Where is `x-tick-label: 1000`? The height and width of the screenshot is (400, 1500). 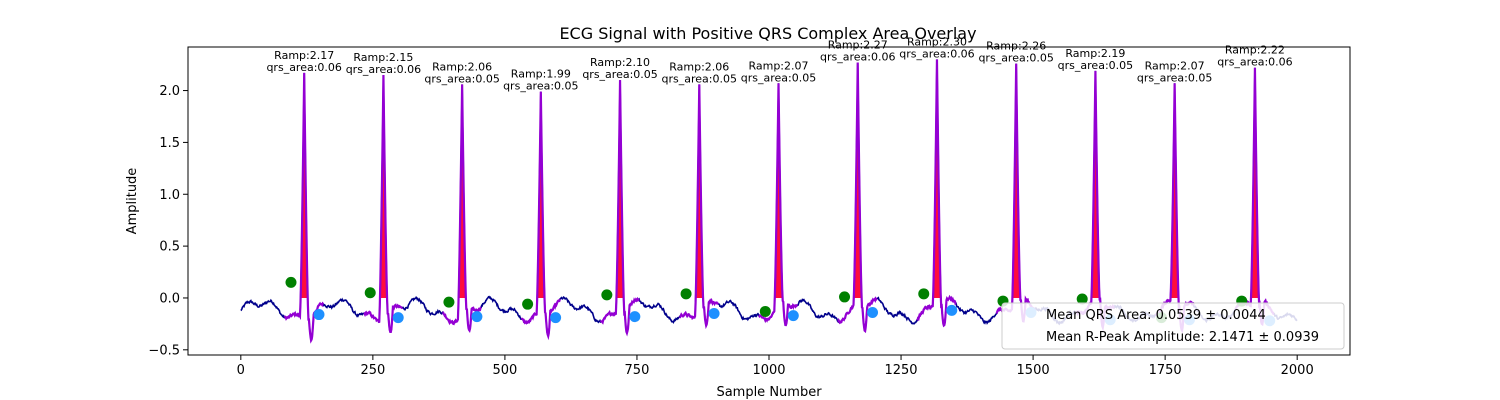
x-tick-label: 1000 is located at coordinates (768, 370).